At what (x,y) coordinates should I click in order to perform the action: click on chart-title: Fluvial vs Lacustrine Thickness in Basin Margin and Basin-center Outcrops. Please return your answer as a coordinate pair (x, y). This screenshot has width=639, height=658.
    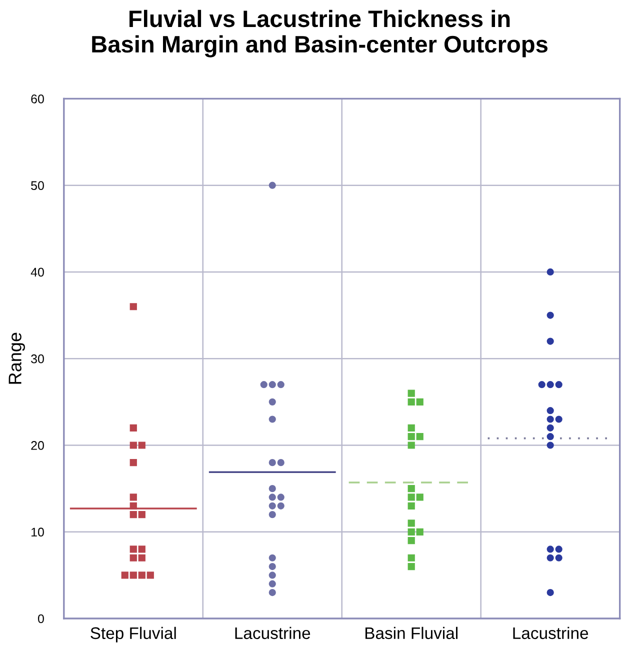
    Looking at the image, I should click on (320, 34).